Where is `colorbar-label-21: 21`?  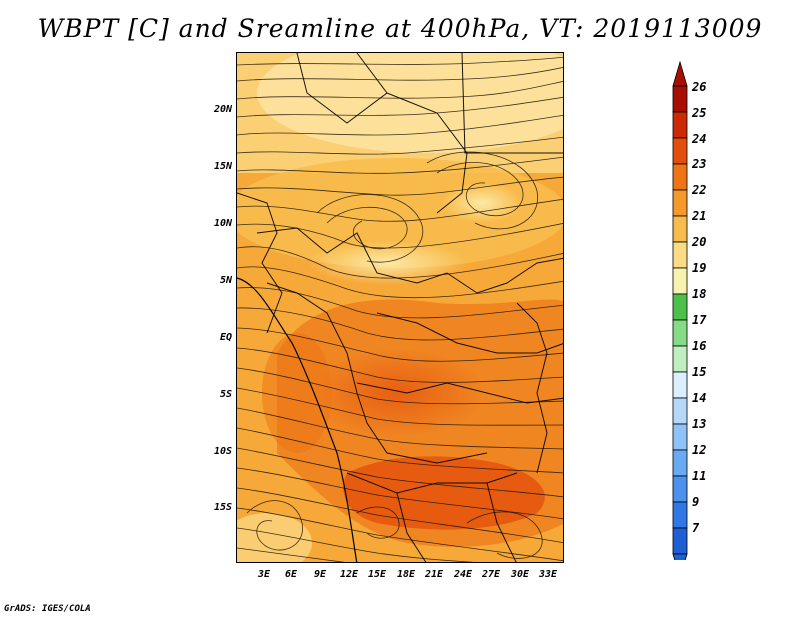
colorbar-label-21: 21 is located at coordinates (699, 216).